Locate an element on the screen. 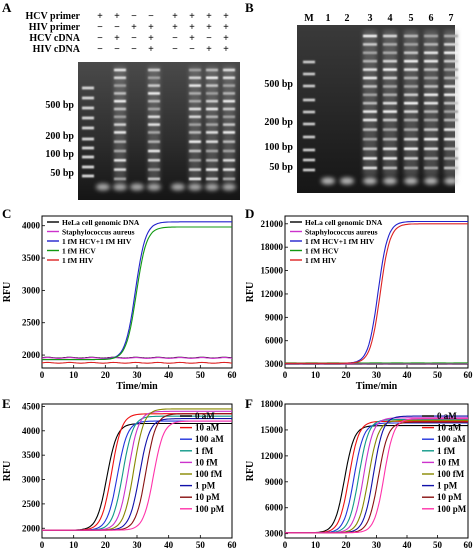 This screenshot has width=474, height=548. legend-entry: 10 pM is located at coordinates (207, 497).